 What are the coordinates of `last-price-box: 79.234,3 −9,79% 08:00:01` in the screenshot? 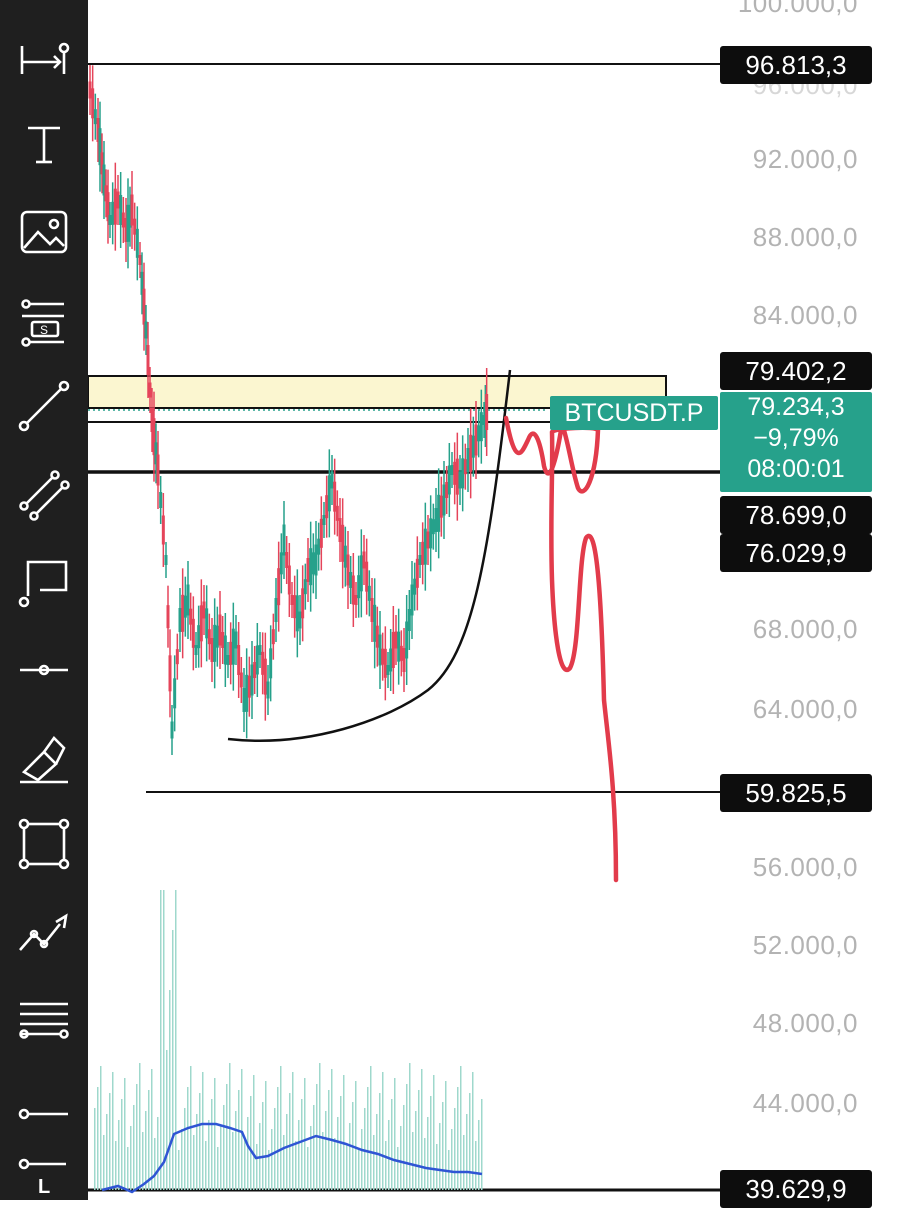 It's located at (796, 442).